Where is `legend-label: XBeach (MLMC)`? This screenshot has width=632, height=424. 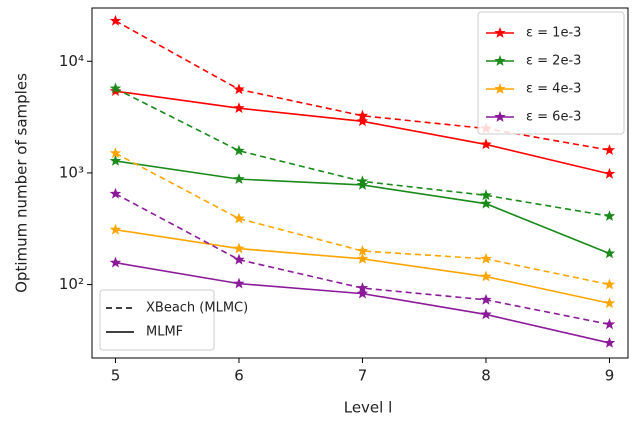 legend-label: XBeach (MLMC) is located at coordinates (197, 308).